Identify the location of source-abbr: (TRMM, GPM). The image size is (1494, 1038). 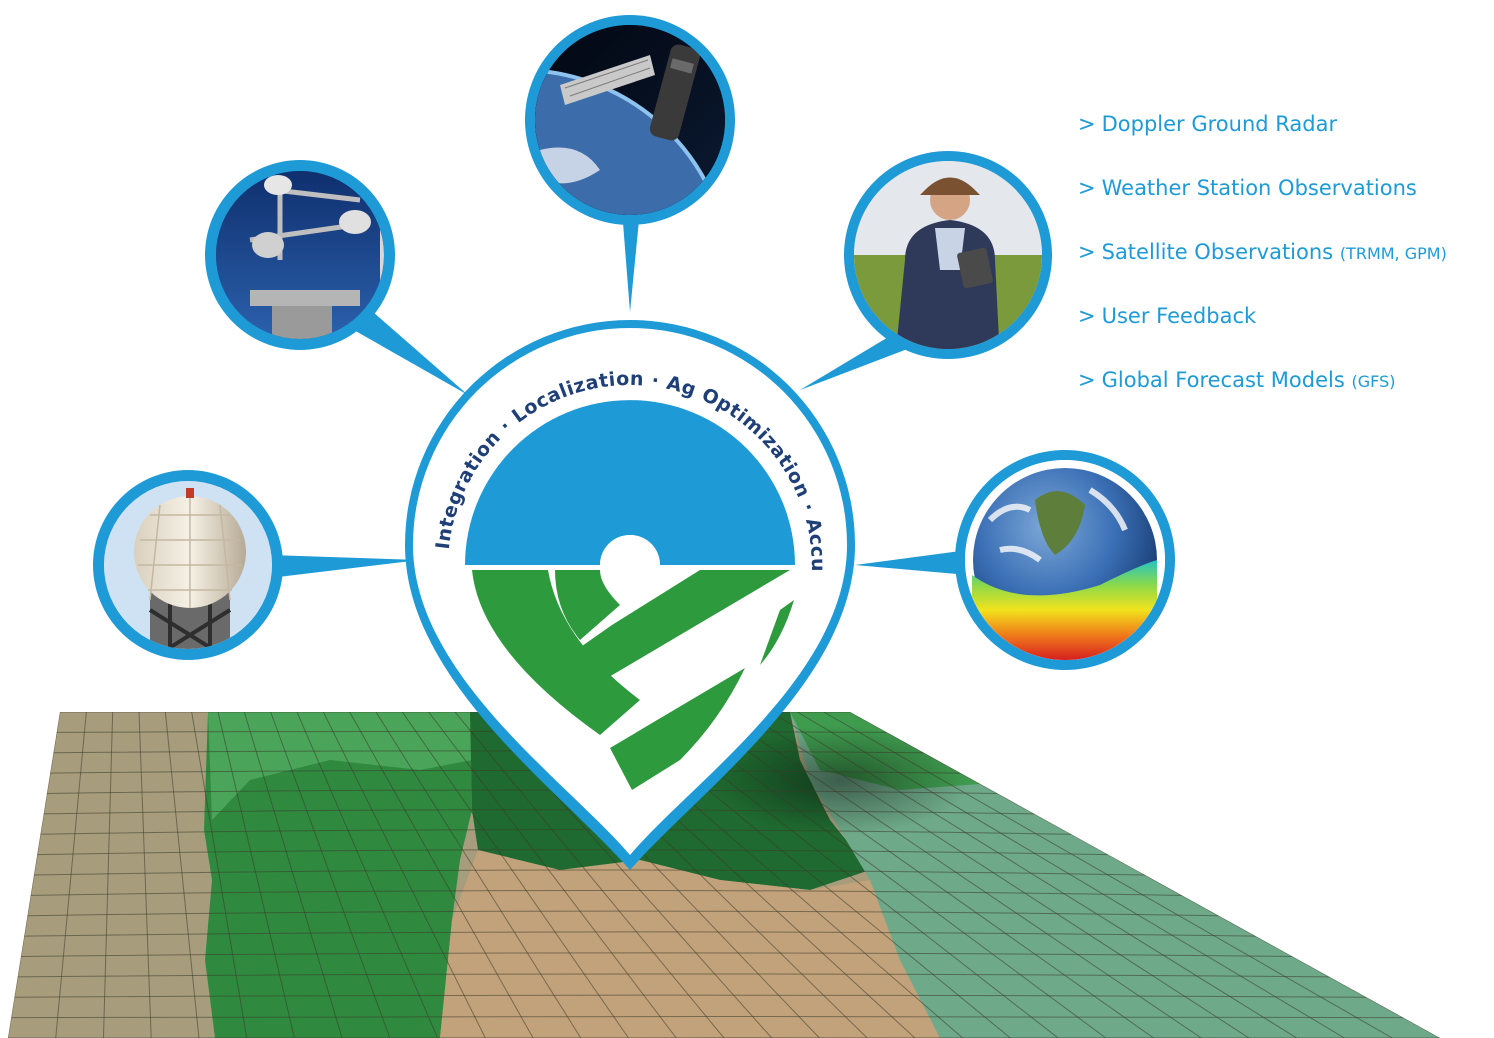
(1393, 253).